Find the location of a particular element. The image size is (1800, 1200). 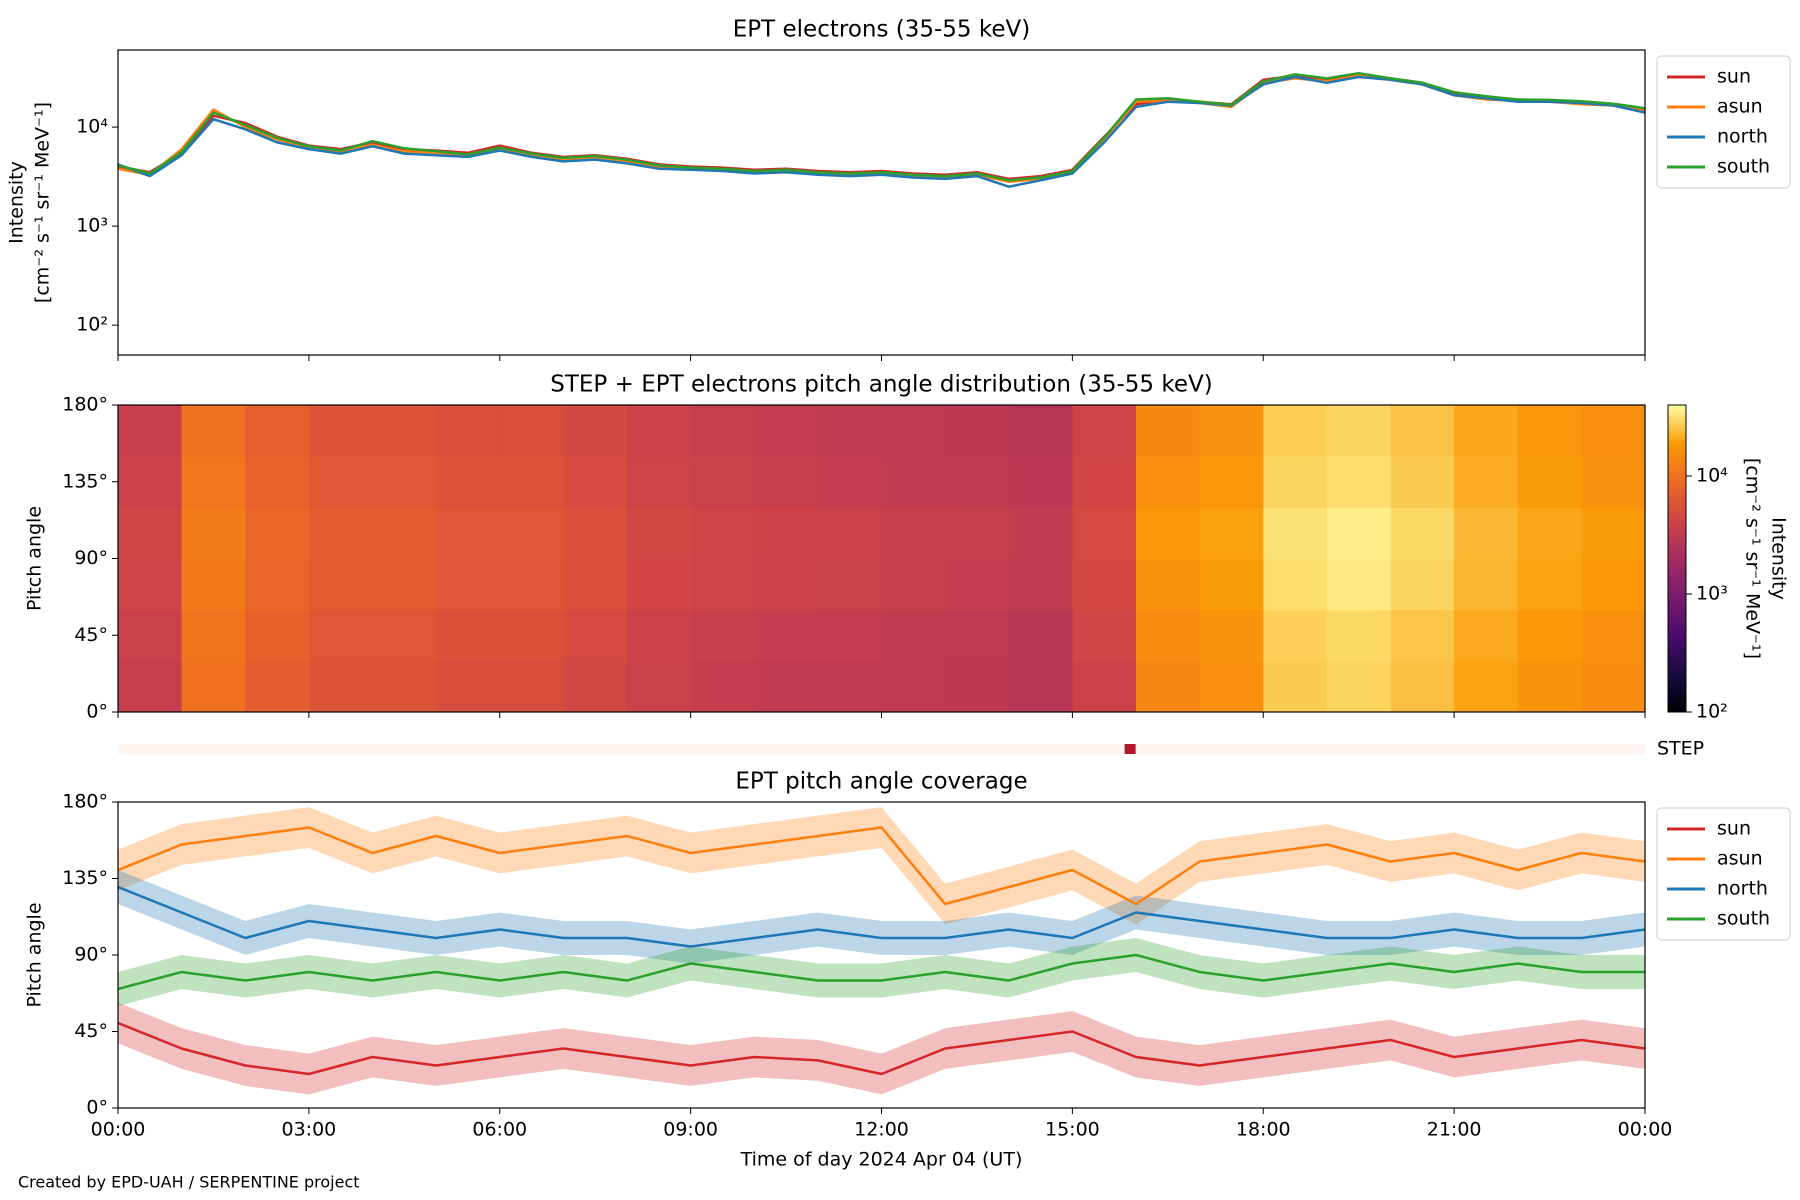

y-tick-label: 10³ is located at coordinates (92, 226).